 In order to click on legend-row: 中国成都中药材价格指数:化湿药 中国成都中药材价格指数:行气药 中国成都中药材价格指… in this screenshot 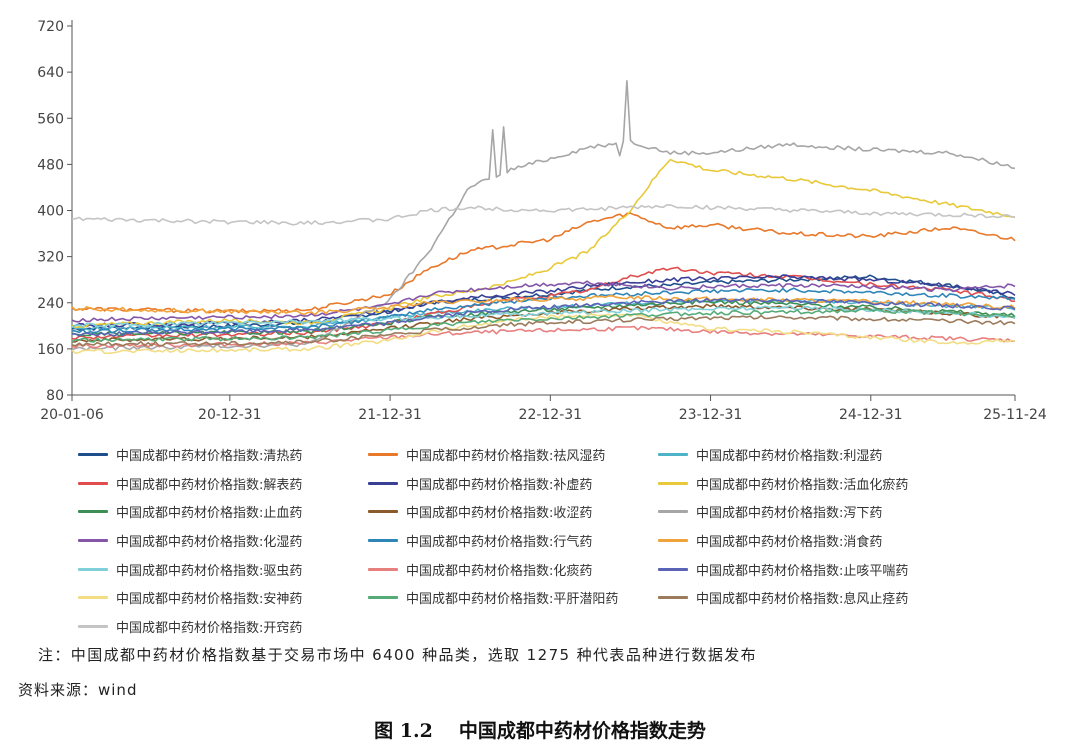, I will do `click(568, 540)`.